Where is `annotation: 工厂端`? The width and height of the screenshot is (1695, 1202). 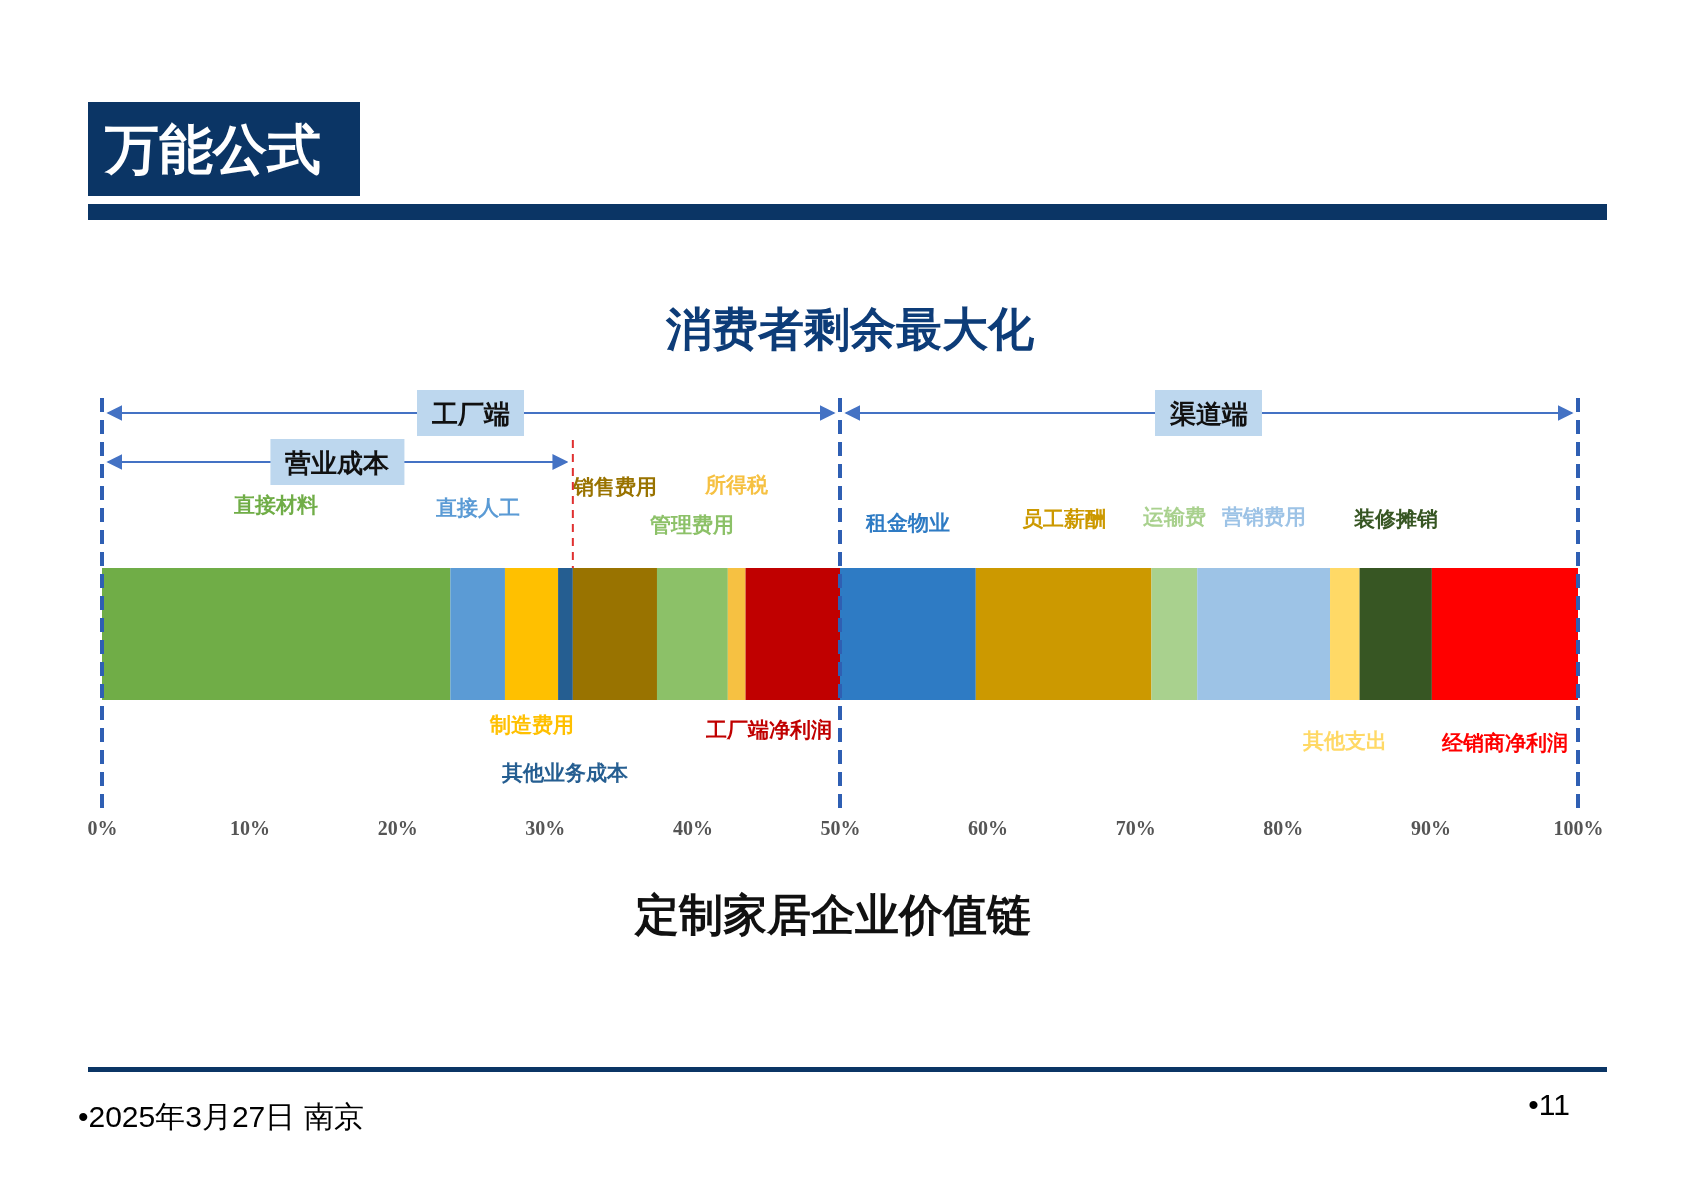
annotation: 工厂端 is located at coordinates (470, 414).